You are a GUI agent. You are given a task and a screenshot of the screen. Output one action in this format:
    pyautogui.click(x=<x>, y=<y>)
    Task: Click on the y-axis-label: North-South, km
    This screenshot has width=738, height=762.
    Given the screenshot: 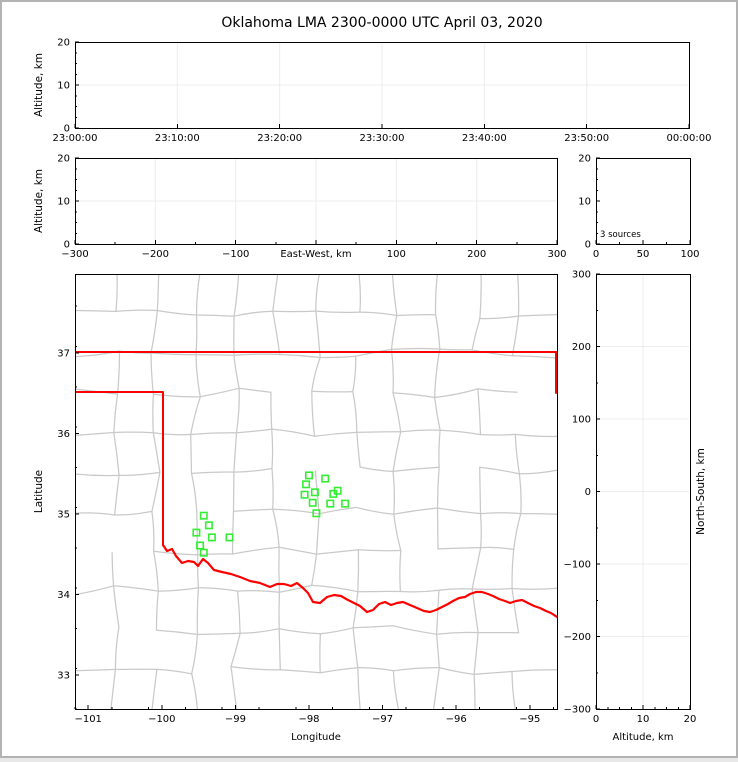 What is the action you would take?
    pyautogui.click(x=701, y=491)
    